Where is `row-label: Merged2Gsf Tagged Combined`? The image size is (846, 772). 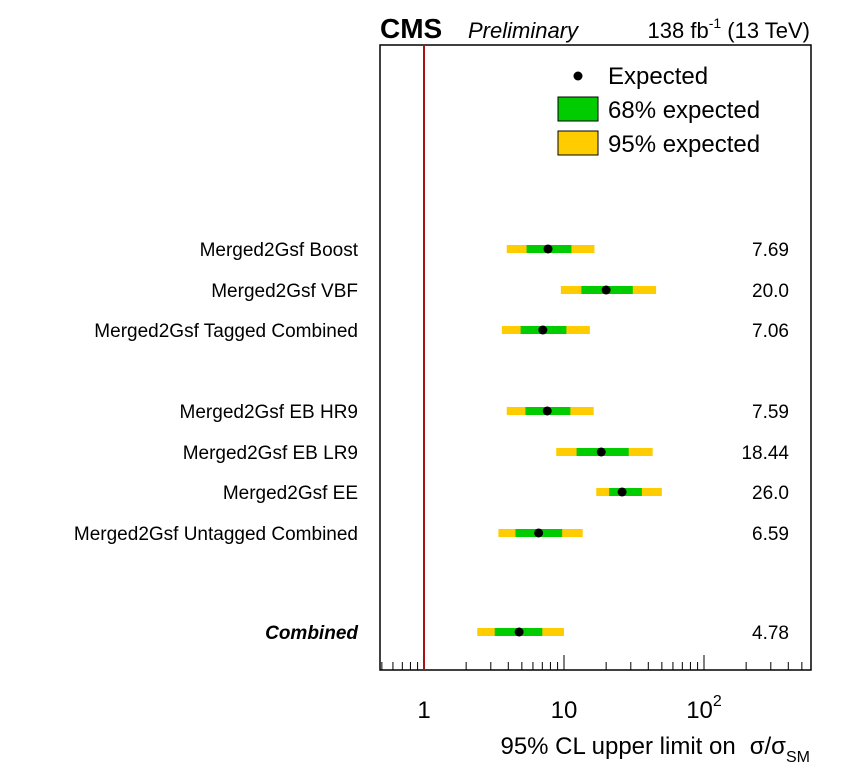
row-label: Merged2Gsf Tagged Combined is located at coordinates (226, 331).